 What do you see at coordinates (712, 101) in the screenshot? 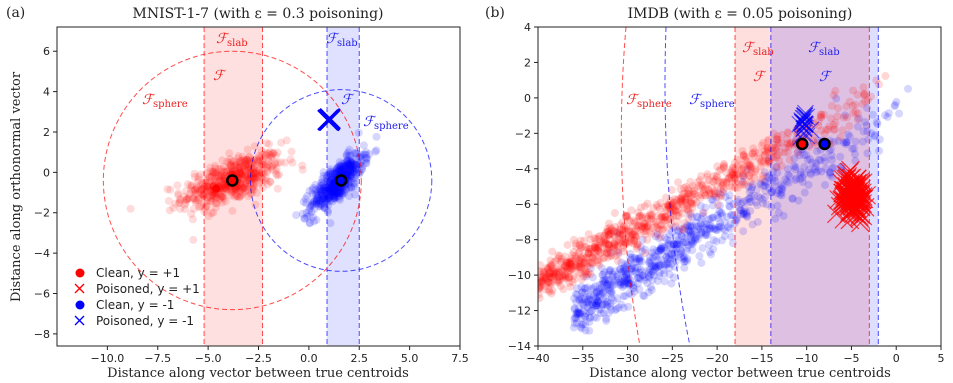
I see `panel-b-fsphere-blue: ℱsphere` at bounding box center [712, 101].